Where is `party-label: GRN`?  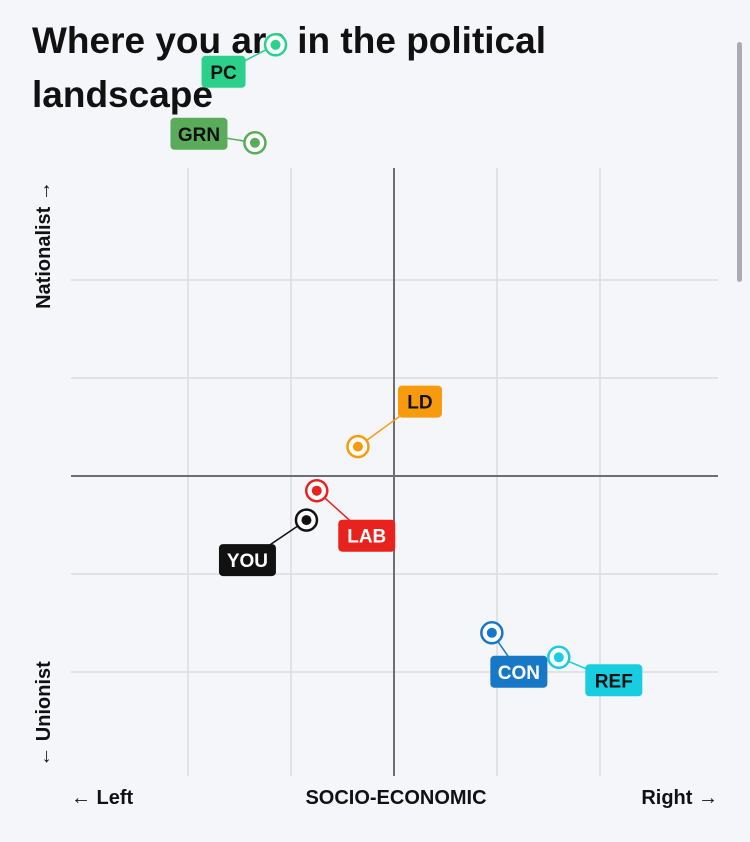 party-label: GRN is located at coordinates (199, 135).